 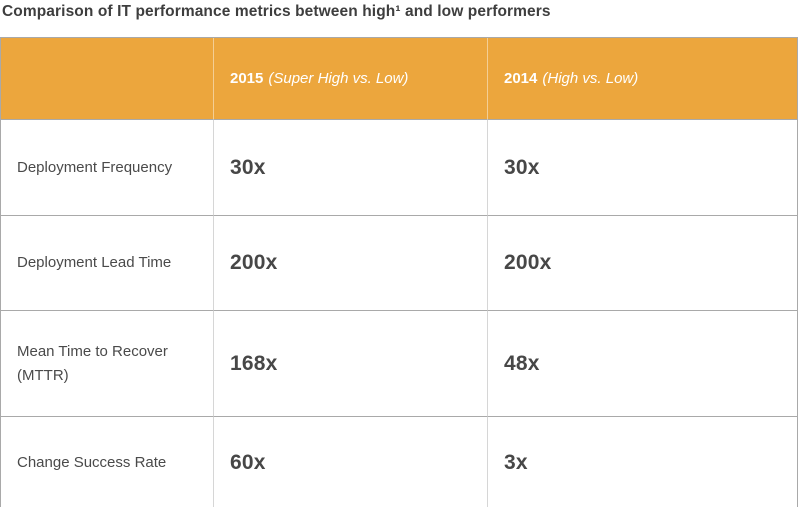 I want to click on metric-label: Deployment Frequency, so click(x=95, y=167).